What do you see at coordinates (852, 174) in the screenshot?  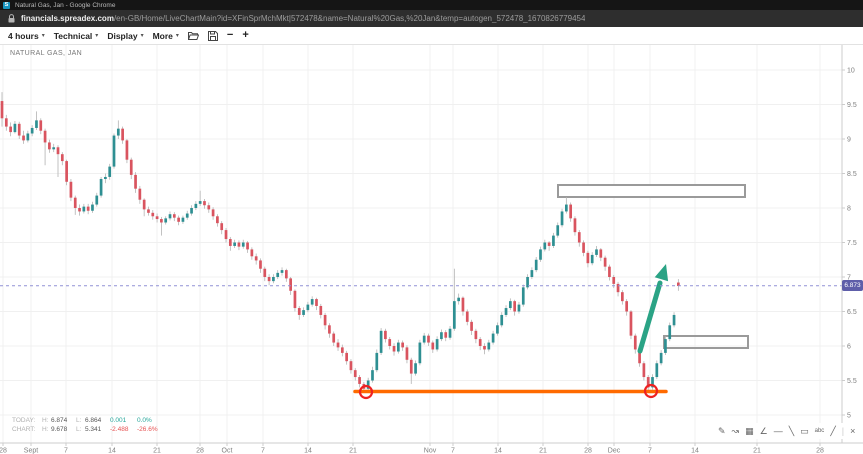 I see `y-axis-label: 8.5` at bounding box center [852, 174].